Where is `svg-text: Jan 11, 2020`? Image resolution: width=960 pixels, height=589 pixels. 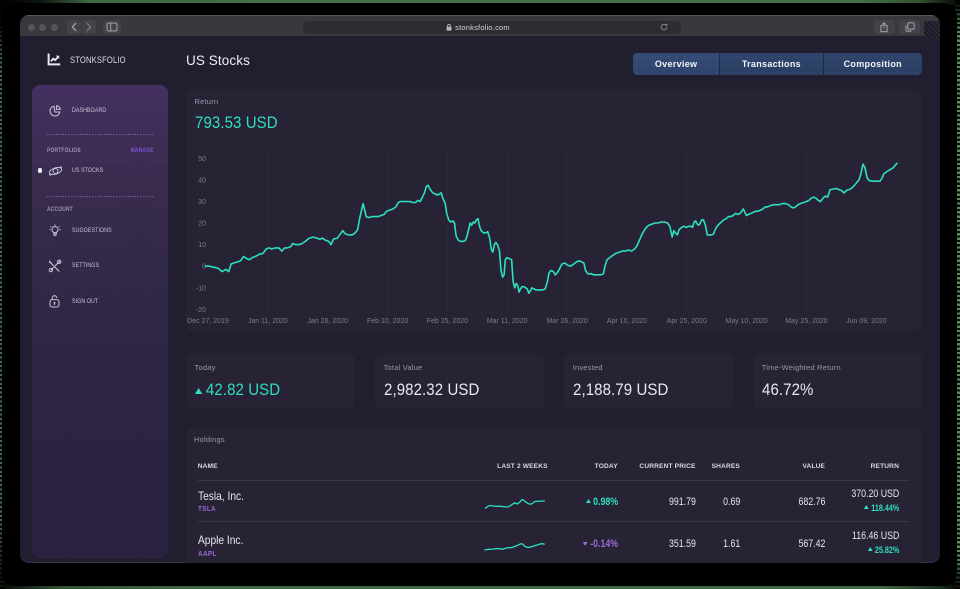
svg-text: Jan 11, 2020 is located at coordinates (268, 321).